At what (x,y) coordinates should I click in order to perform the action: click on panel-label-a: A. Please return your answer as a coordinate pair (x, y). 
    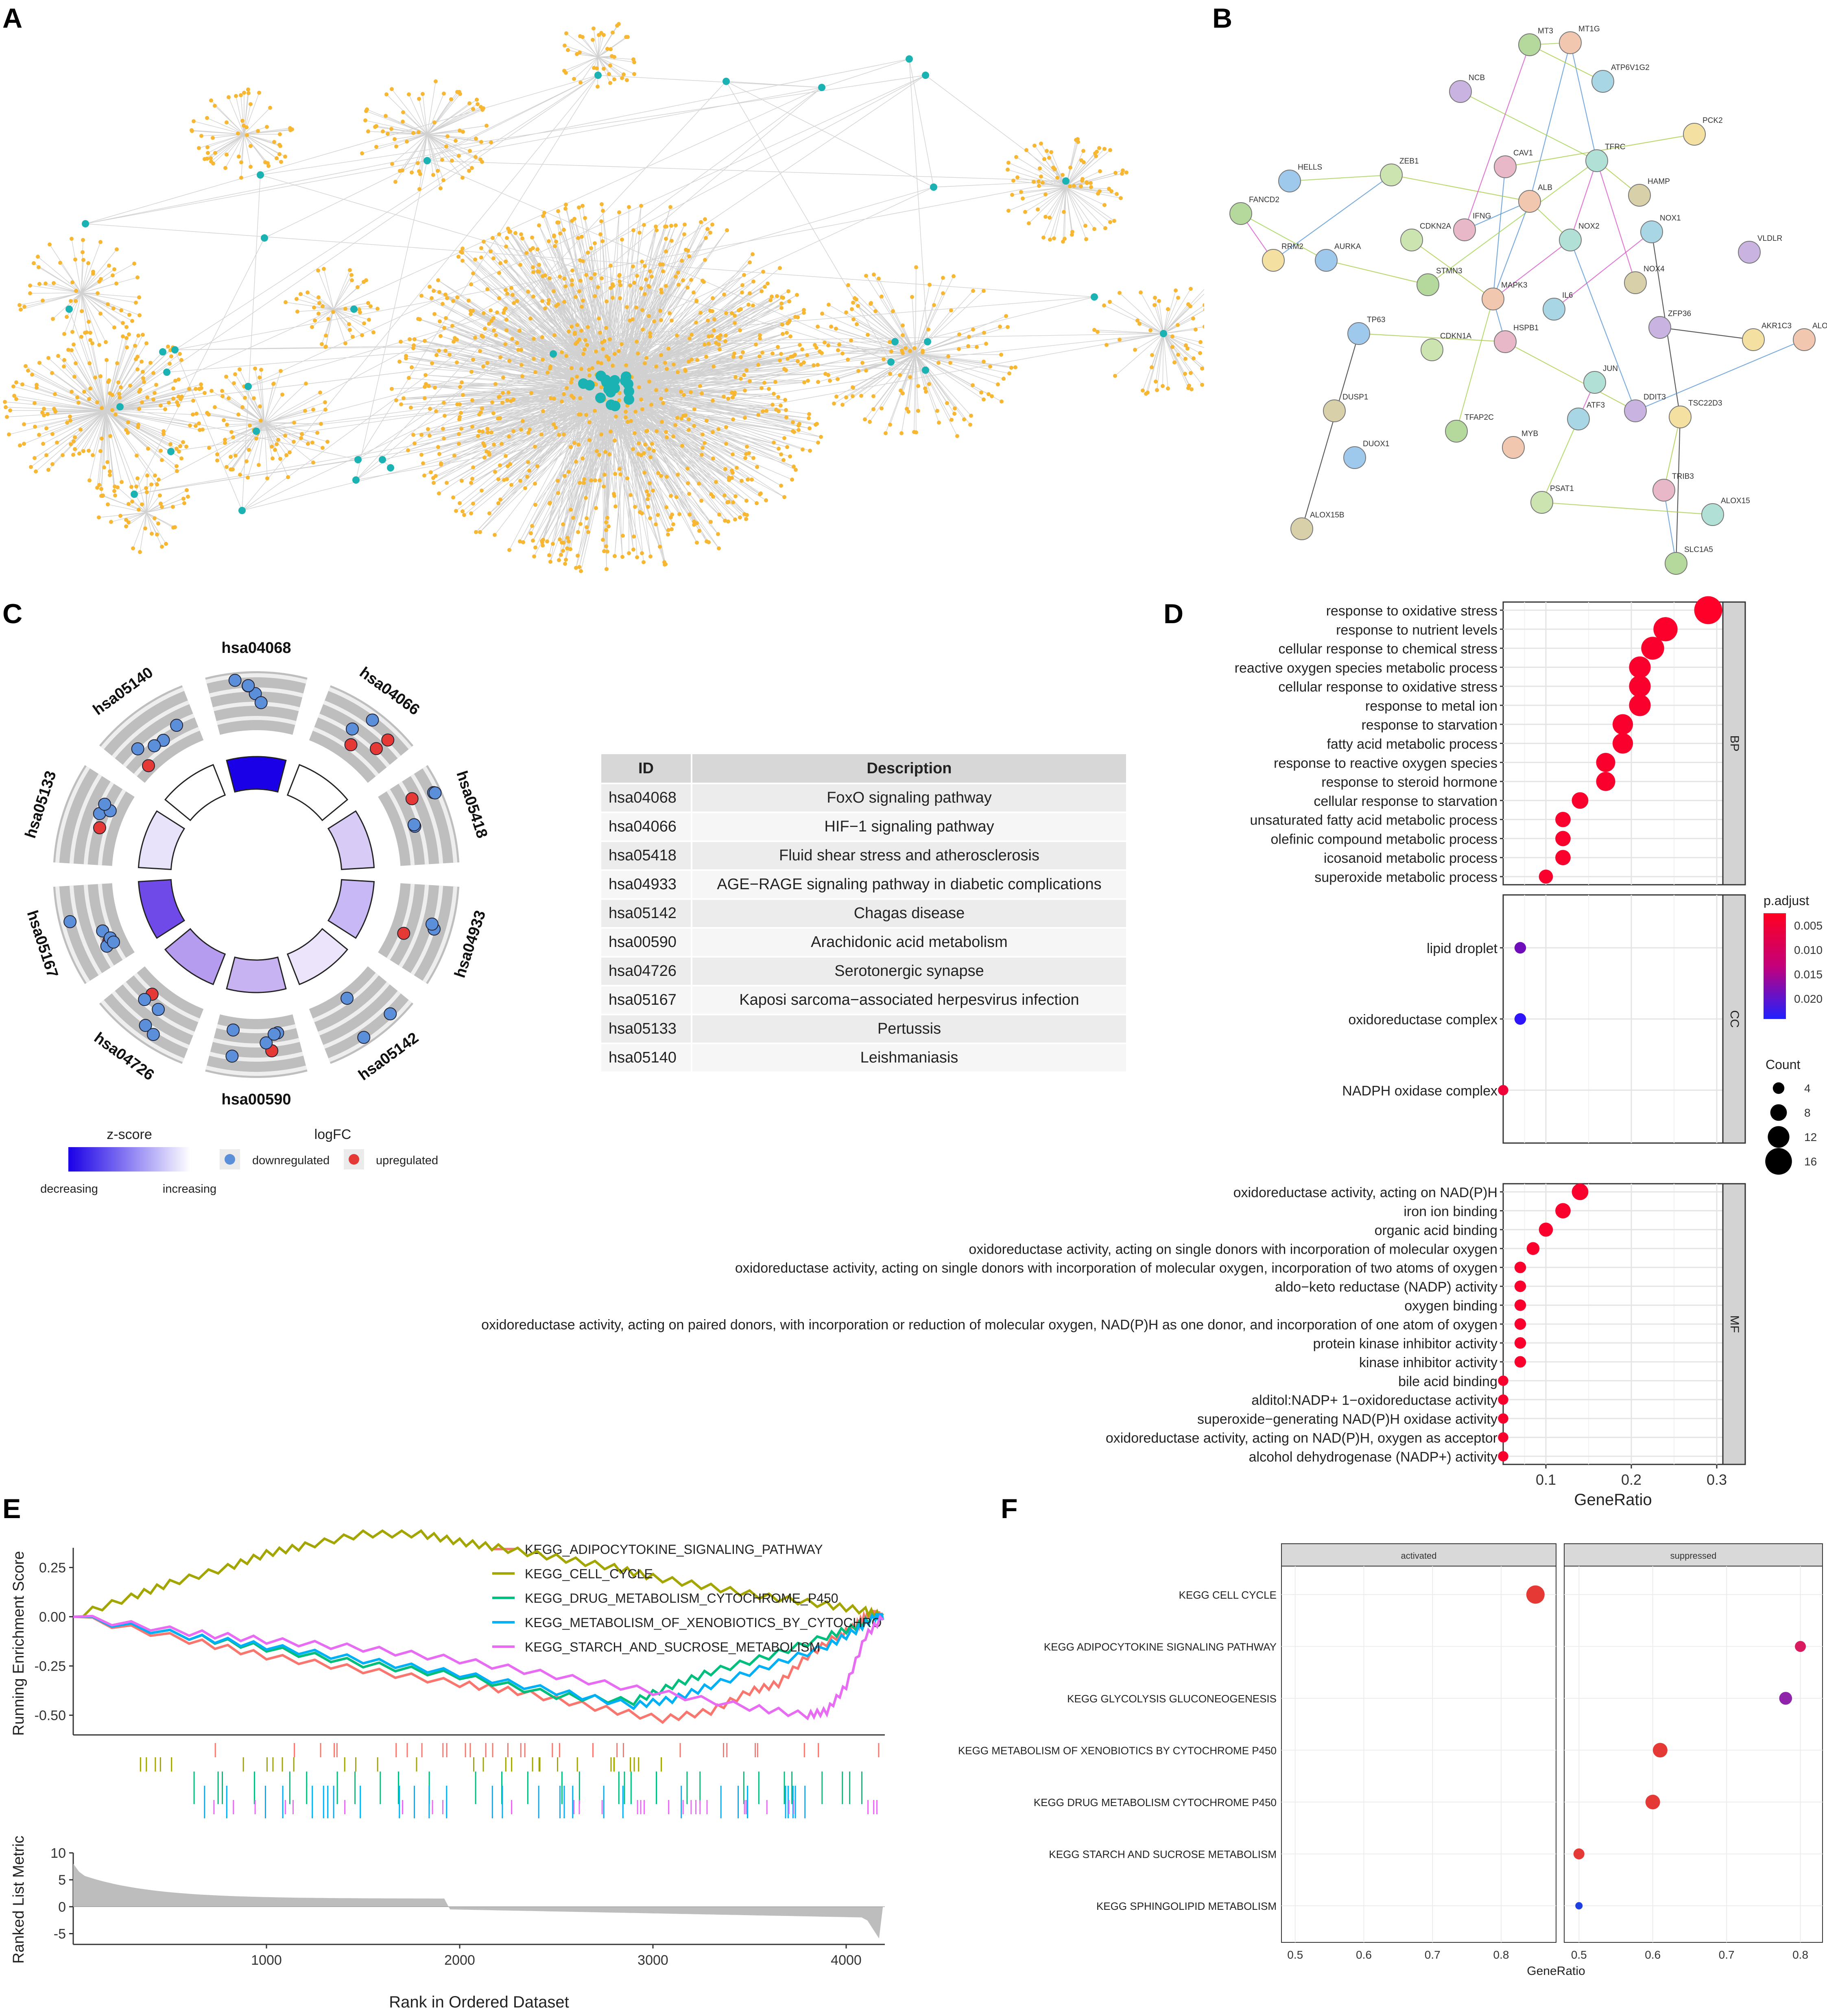
    Looking at the image, I should click on (13, 19).